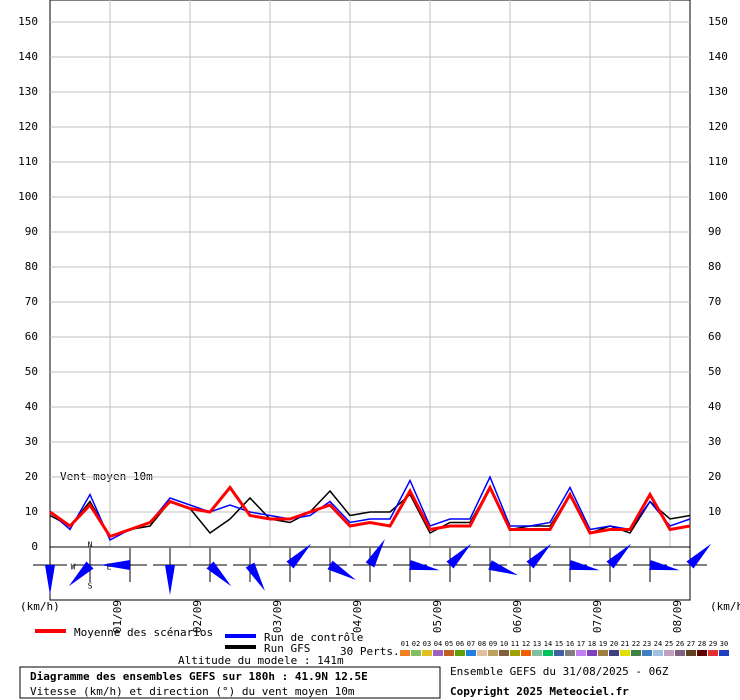  I want to click on legend-label: 18, so click(592, 644).